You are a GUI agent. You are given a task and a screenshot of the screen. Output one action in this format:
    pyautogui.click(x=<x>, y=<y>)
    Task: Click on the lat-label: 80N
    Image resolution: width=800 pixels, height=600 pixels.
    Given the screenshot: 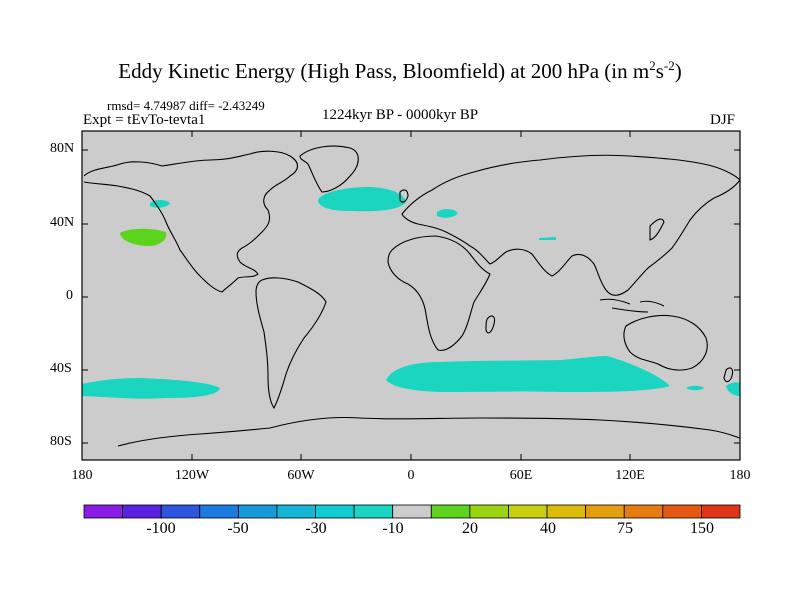 What is the action you would take?
    pyautogui.click(x=62, y=148)
    